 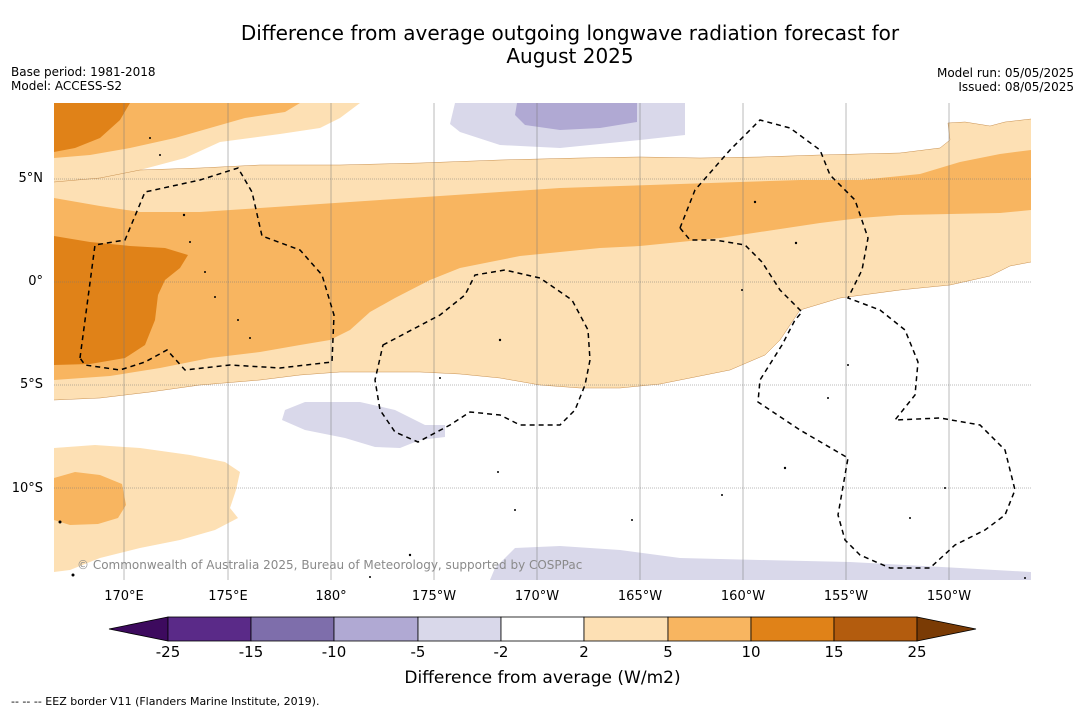 What do you see at coordinates (27, 488) in the screenshot?
I see `lat-label-10s: 10°S` at bounding box center [27, 488].